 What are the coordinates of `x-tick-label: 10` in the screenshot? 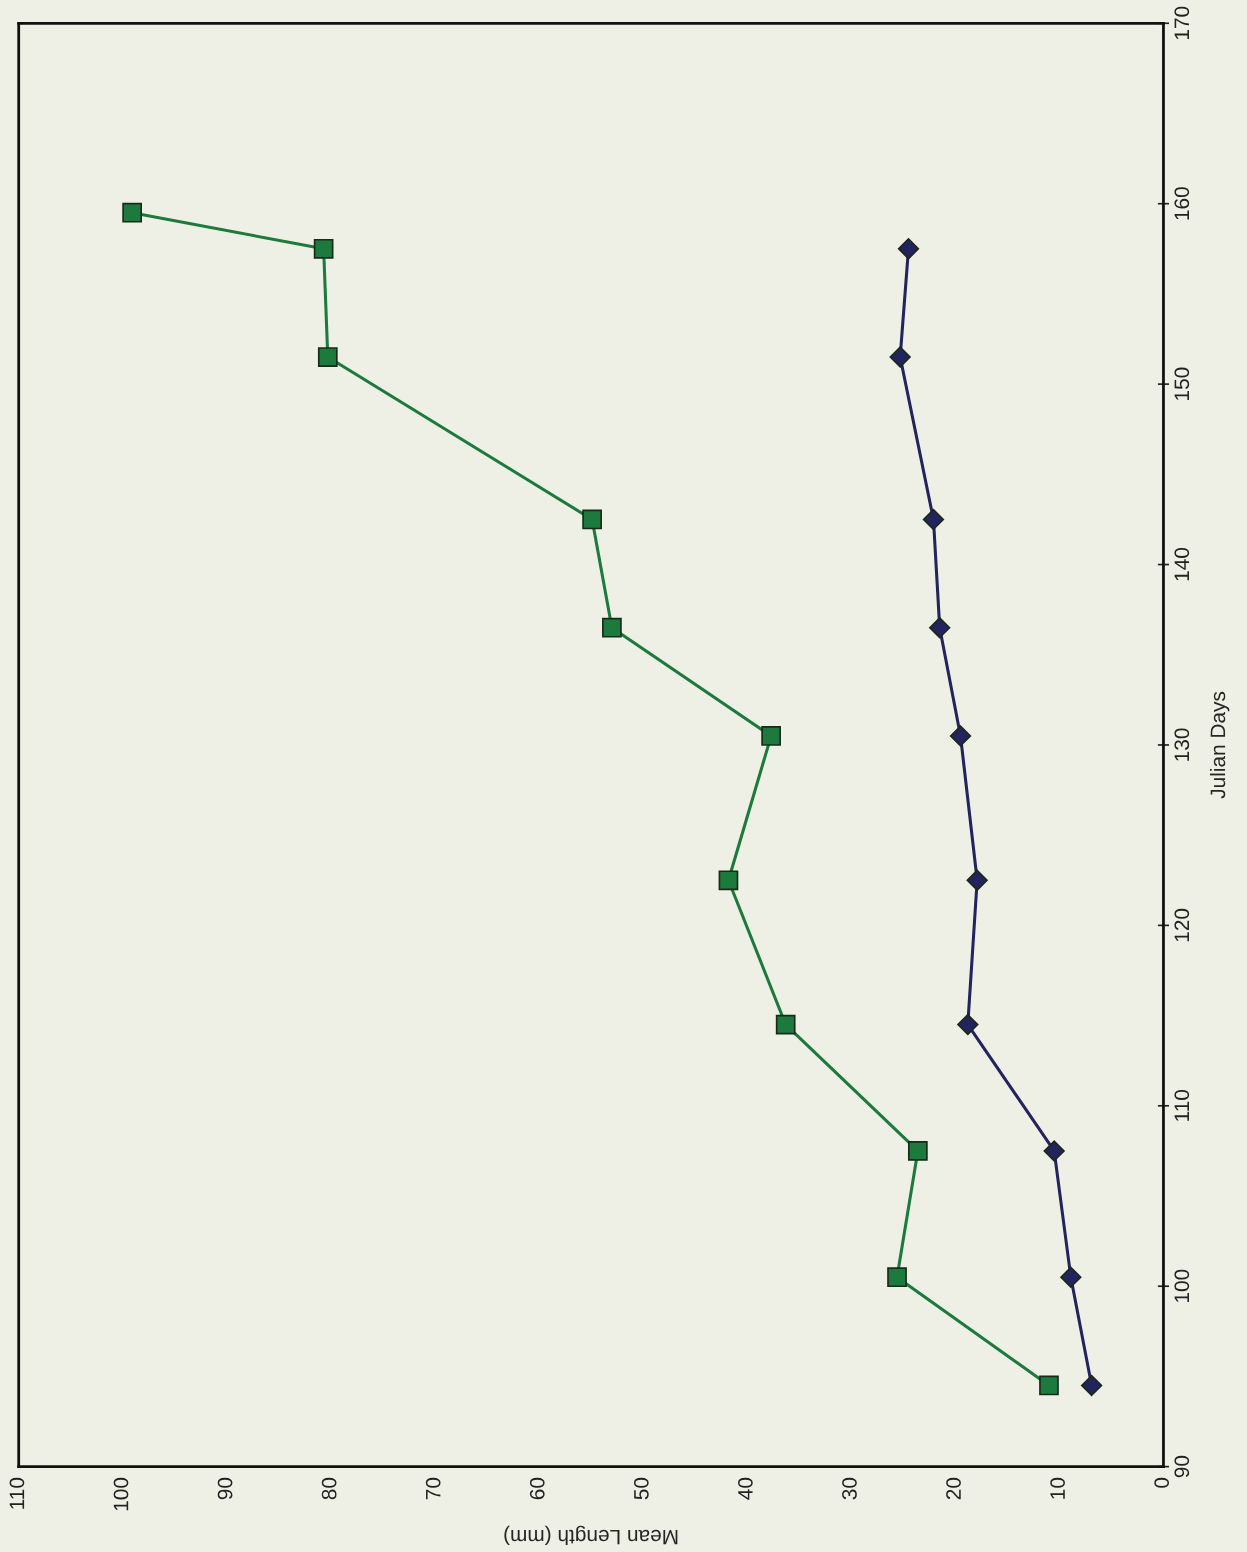 It's located at (1057, 1488).